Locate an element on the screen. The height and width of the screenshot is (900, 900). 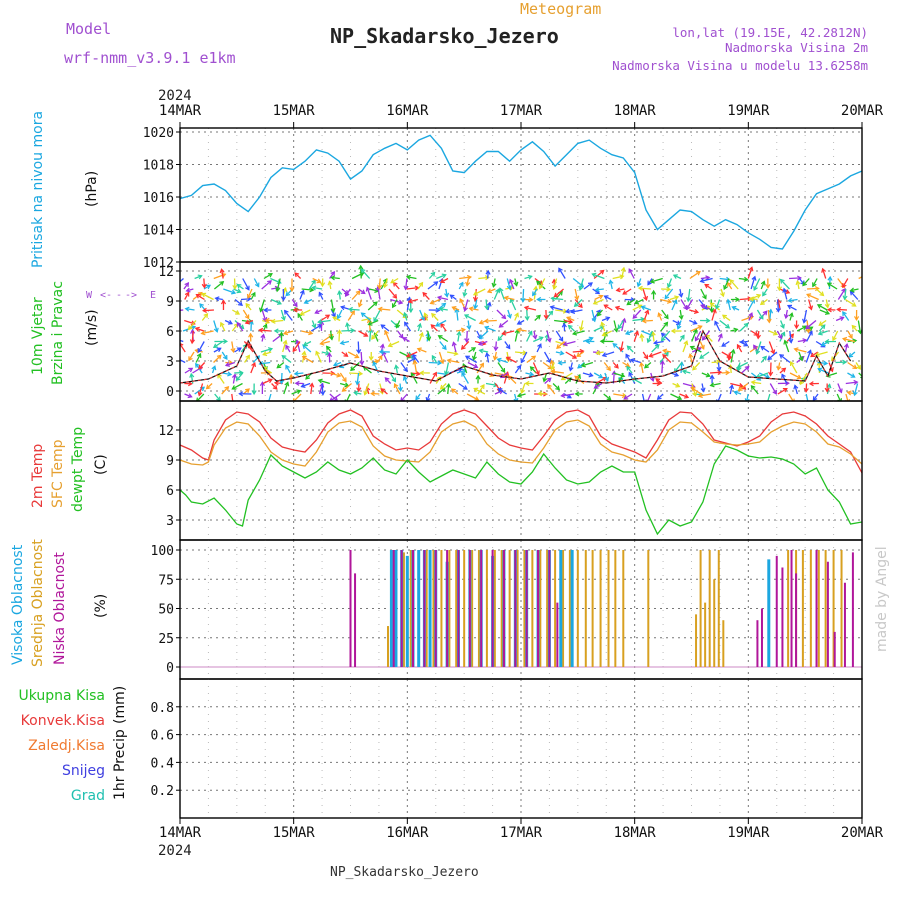
sfc-title: SFC Temp is located at coordinates (58, 473).